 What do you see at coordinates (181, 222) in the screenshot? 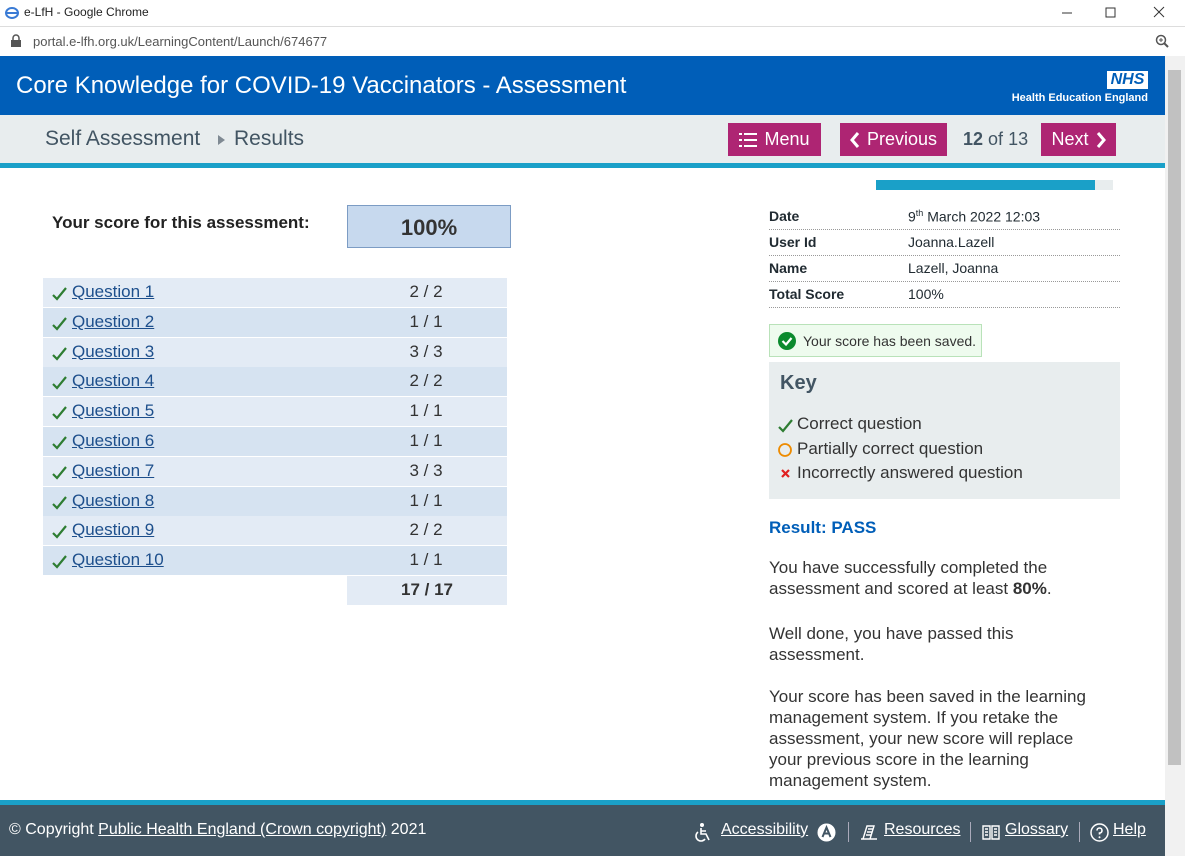
I see `score-label: Your score for this assessment:` at bounding box center [181, 222].